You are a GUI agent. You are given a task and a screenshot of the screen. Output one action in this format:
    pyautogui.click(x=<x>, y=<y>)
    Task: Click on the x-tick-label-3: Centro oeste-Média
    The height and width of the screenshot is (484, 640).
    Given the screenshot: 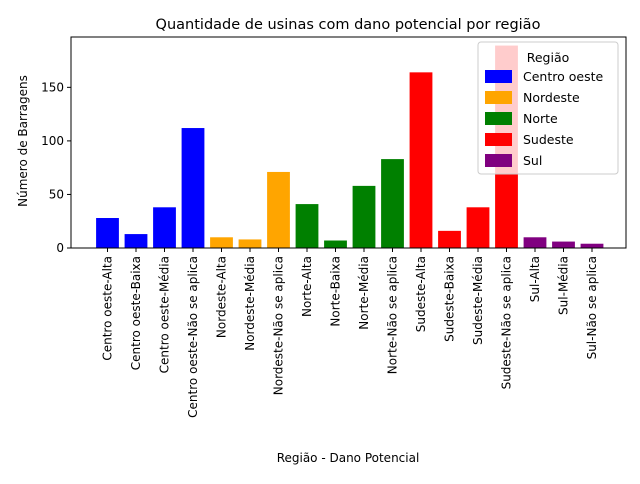 What is the action you would take?
    pyautogui.click(x=165, y=314)
    